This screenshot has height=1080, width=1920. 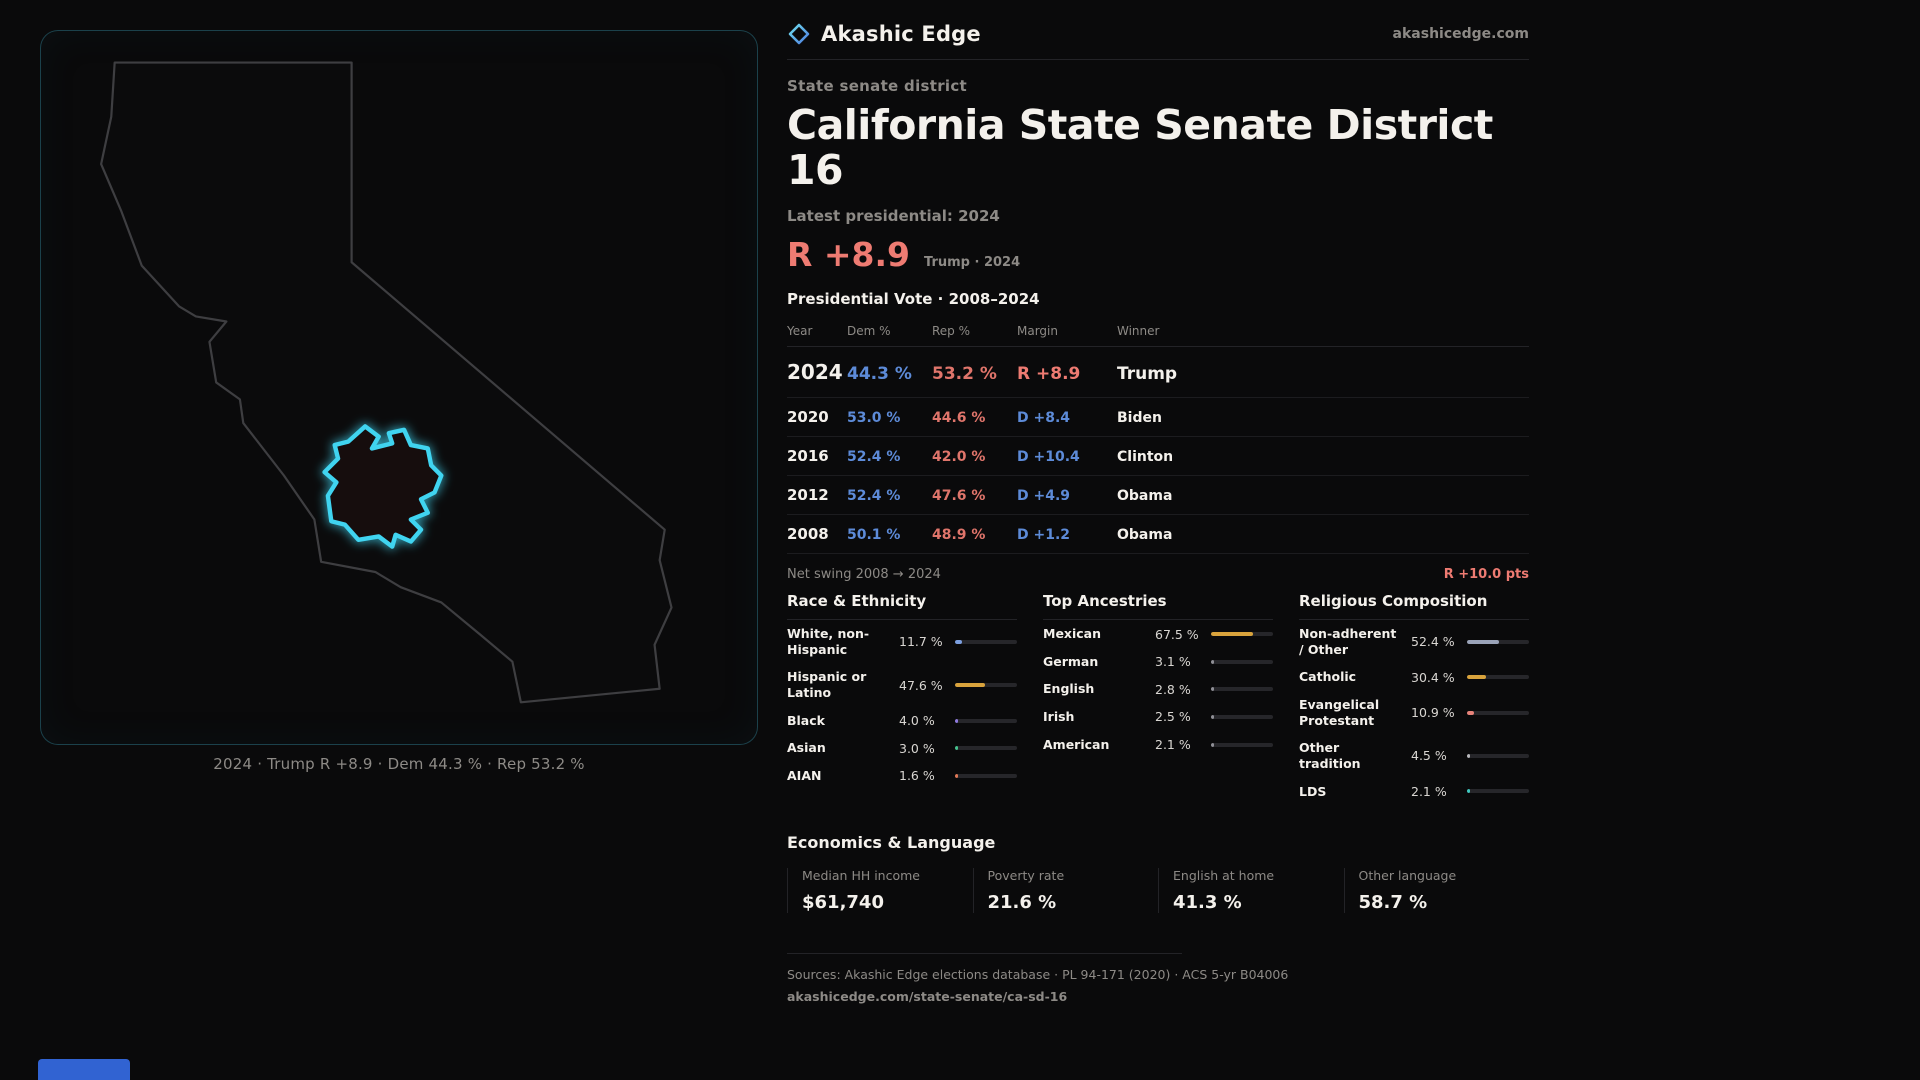 I want to click on economics-title: Economics & Language, so click(x=891, y=843).